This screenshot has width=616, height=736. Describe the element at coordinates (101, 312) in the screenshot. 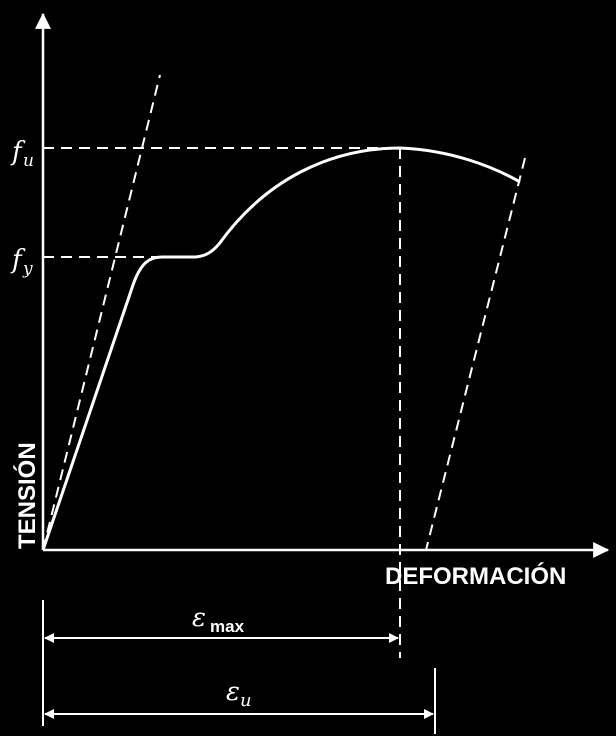

I see `elastic-tangent-line` at that location.